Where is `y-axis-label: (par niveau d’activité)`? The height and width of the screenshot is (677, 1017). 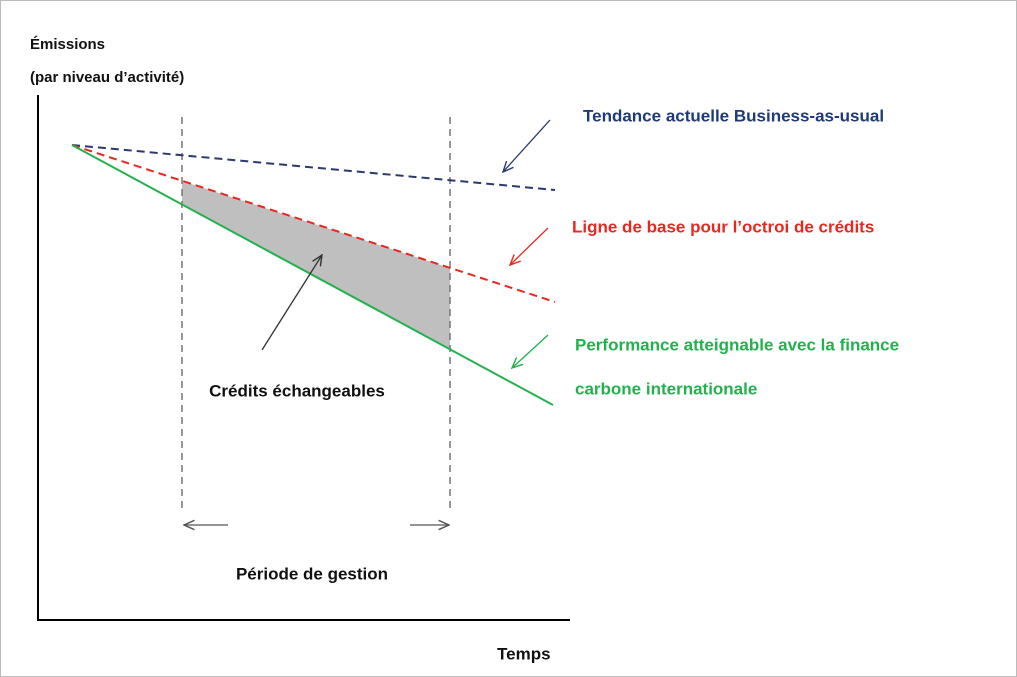 y-axis-label: (par niveau d’activité) is located at coordinates (107, 77).